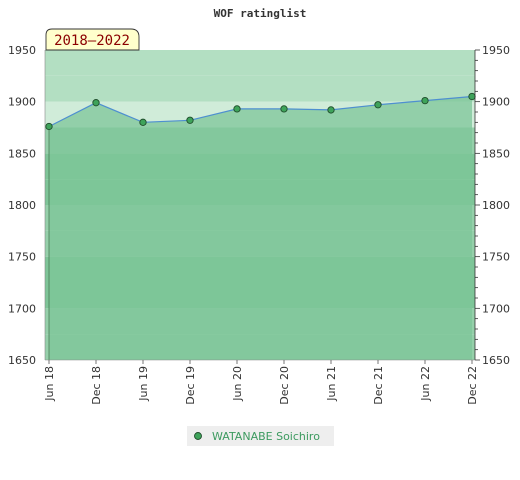 The image size is (520, 480). Describe the element at coordinates (425, 384) in the screenshot. I see `x-tick-label: Jun 22` at that location.